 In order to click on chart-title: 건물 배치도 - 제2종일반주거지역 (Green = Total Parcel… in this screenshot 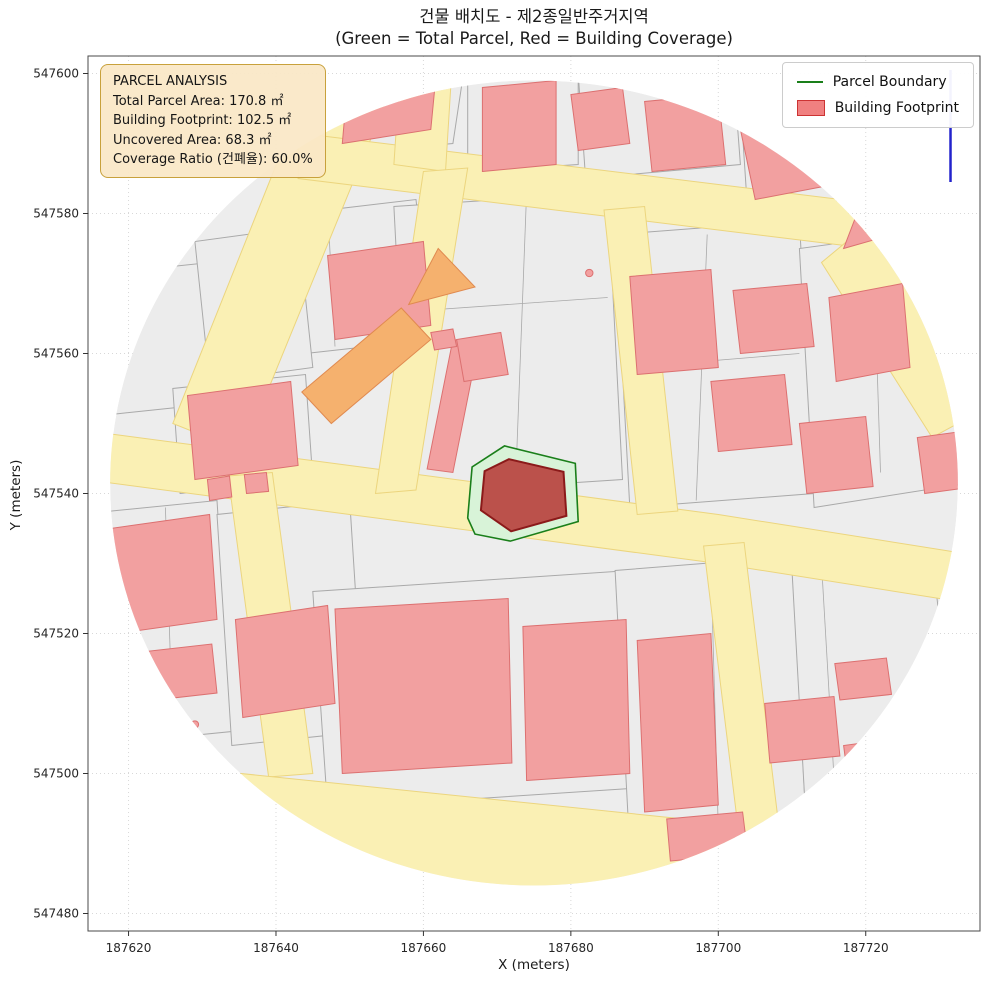, I will do `click(534, 28)`.